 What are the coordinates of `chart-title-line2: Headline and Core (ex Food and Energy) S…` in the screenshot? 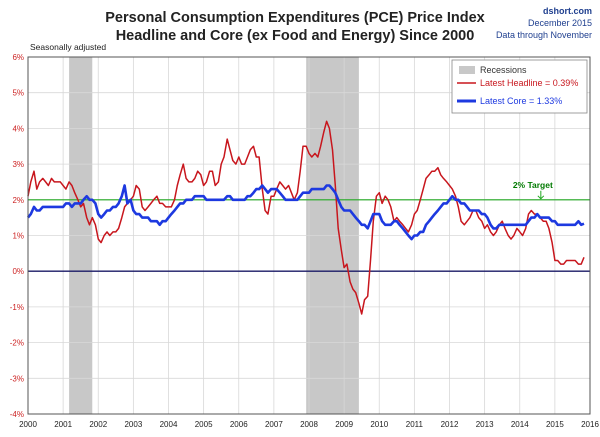 It's located at (295, 36).